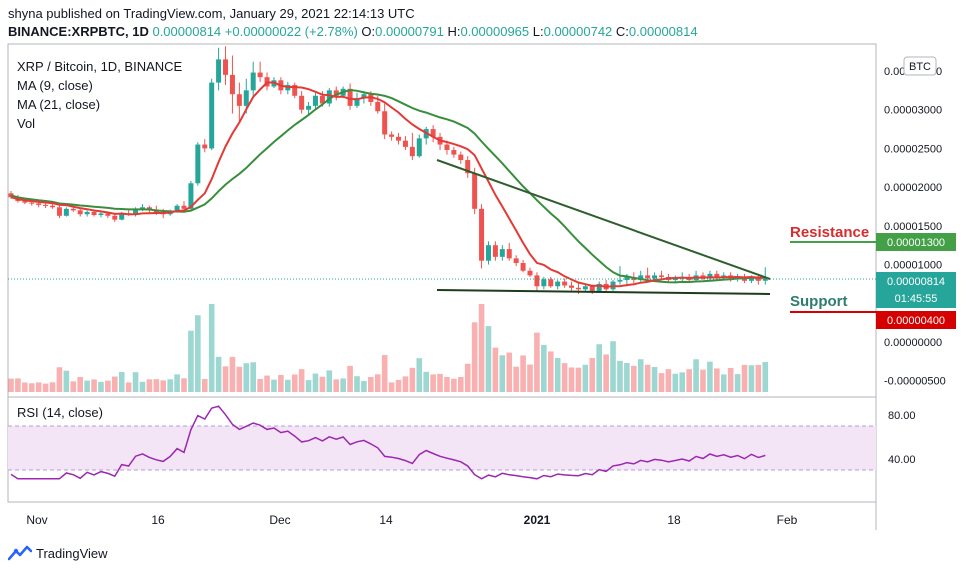 This screenshot has height=573, width=972. What do you see at coordinates (663, 31) in the screenshot?
I see `close-value: 0.00000814` at bounding box center [663, 31].